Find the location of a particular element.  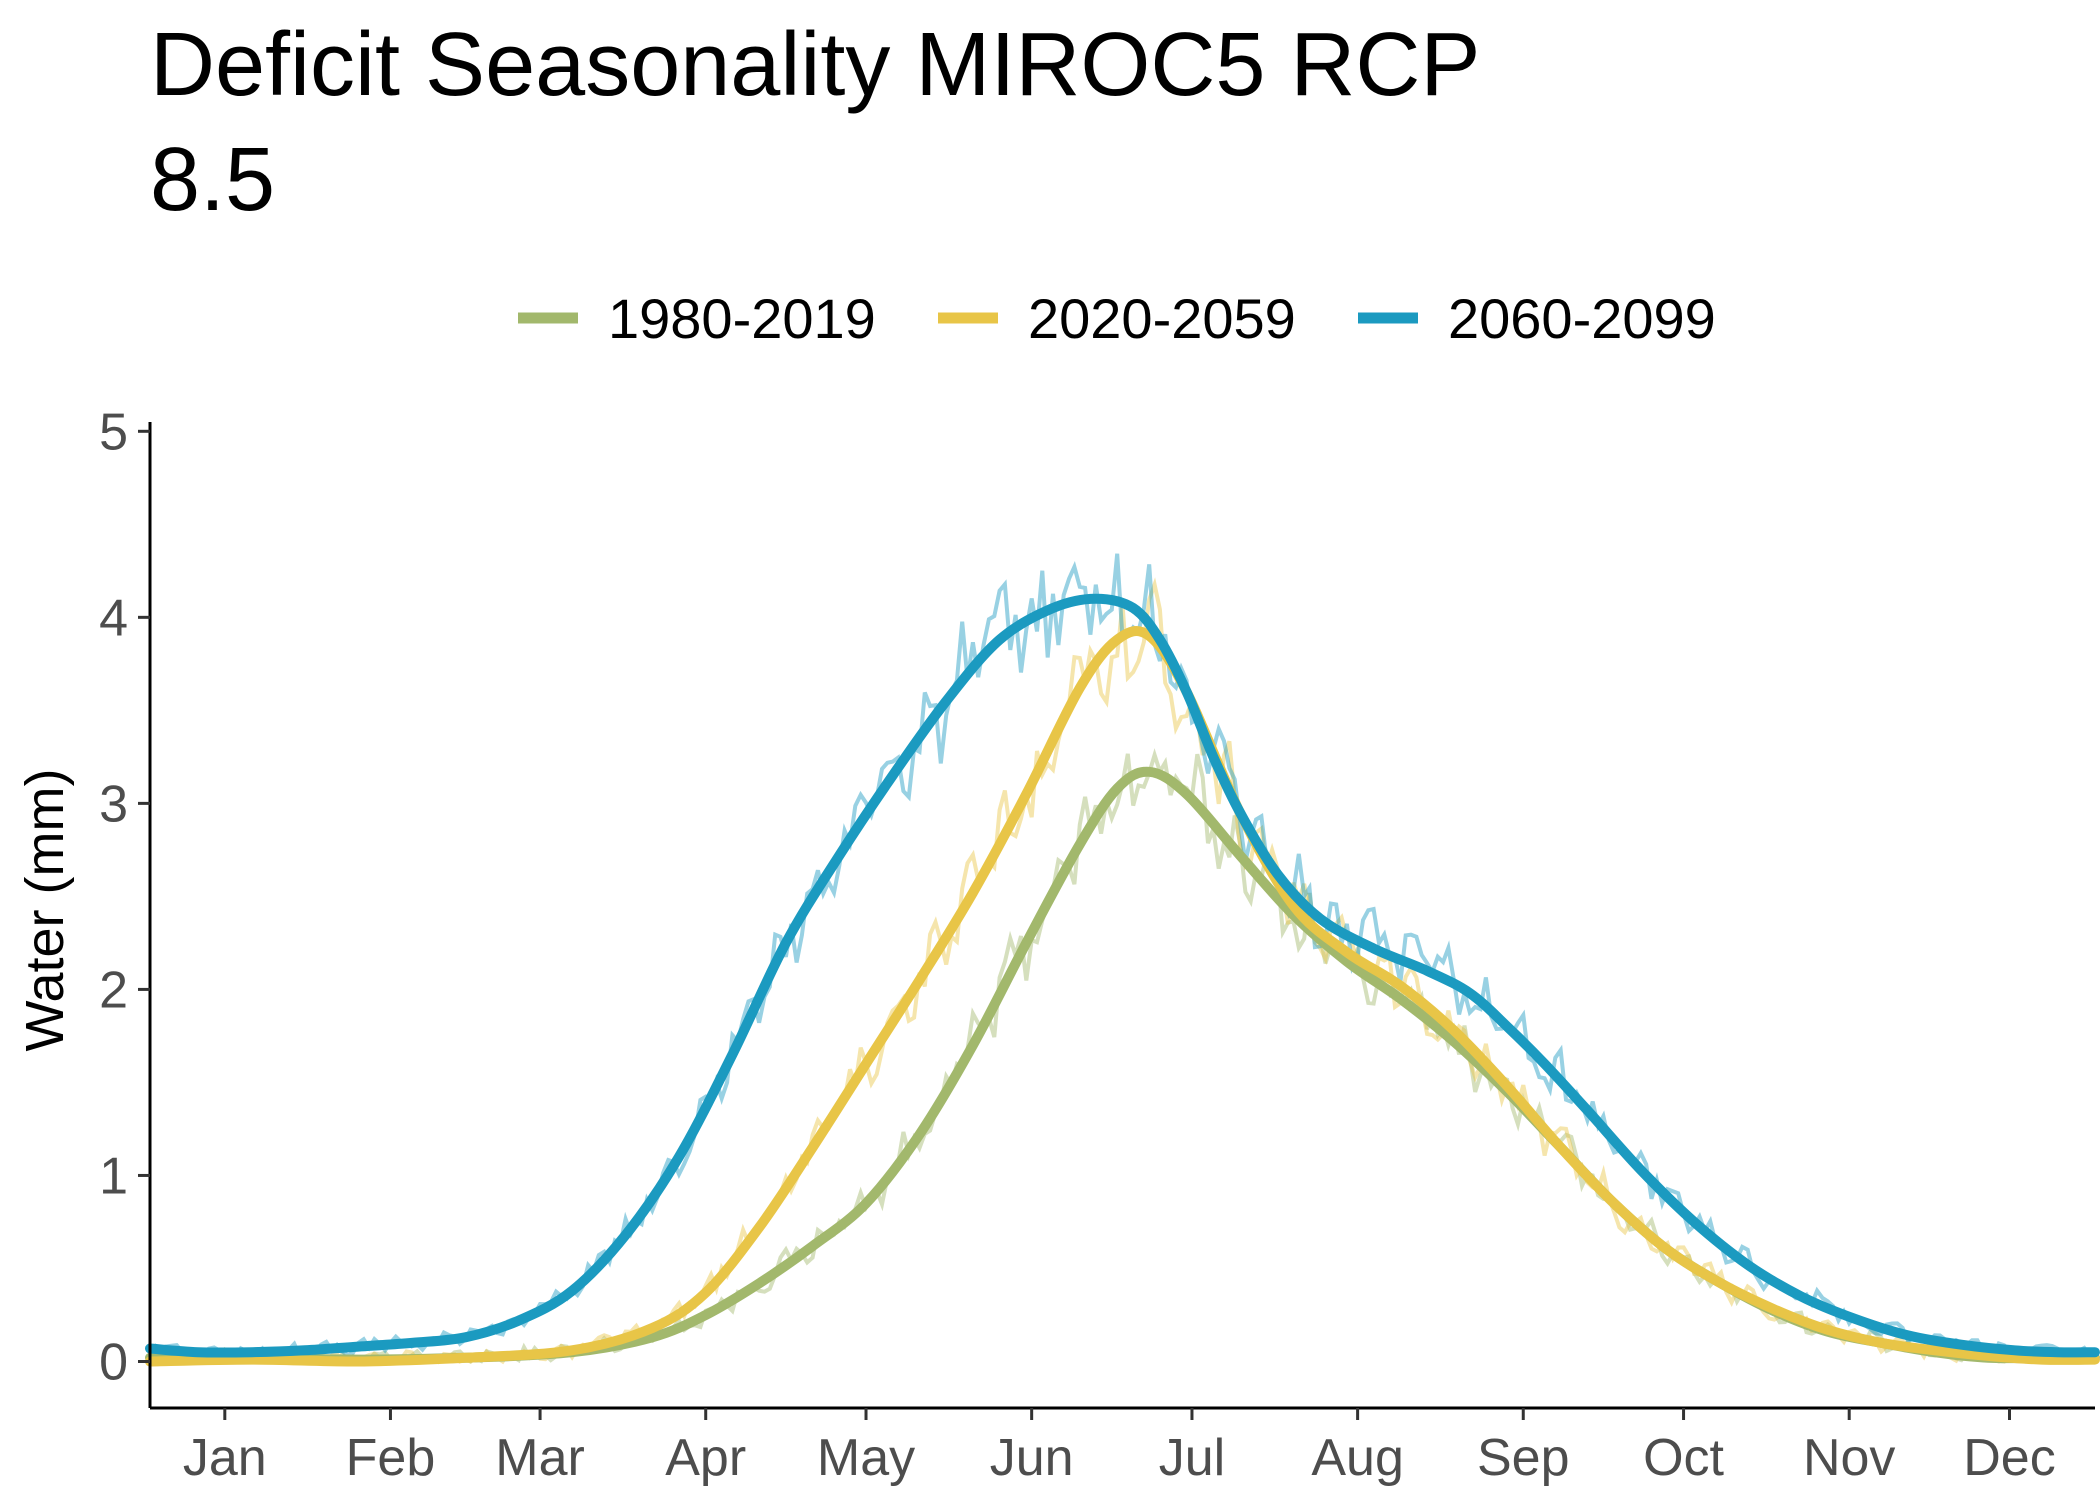

x-tick-label: Nov is located at coordinates (1849, 1458).